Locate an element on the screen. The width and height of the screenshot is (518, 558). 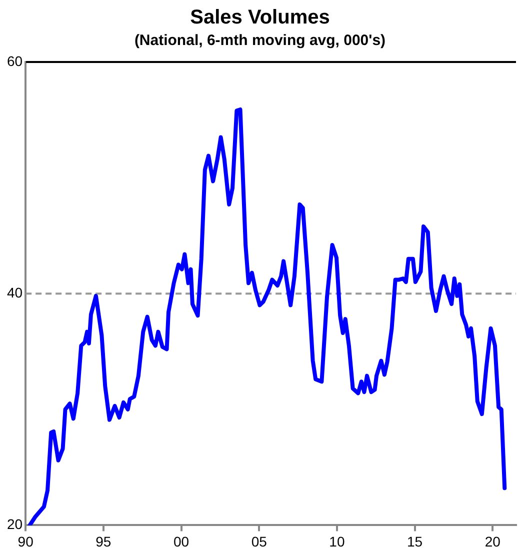
chart-title: Sales Volumes is located at coordinates (260, 17).